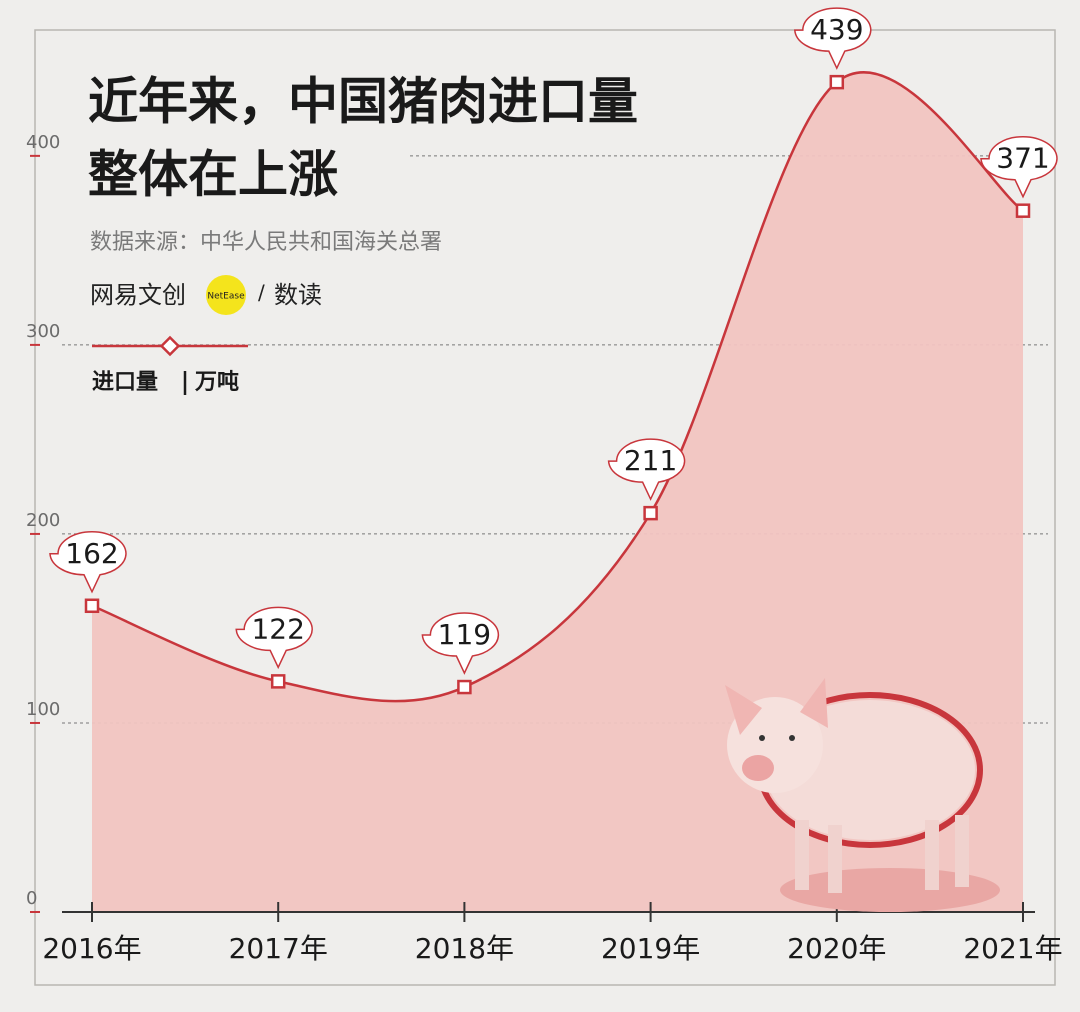 The height and width of the screenshot is (1012, 1080). I want to click on x-tick-label: 2018年, so click(464, 948).